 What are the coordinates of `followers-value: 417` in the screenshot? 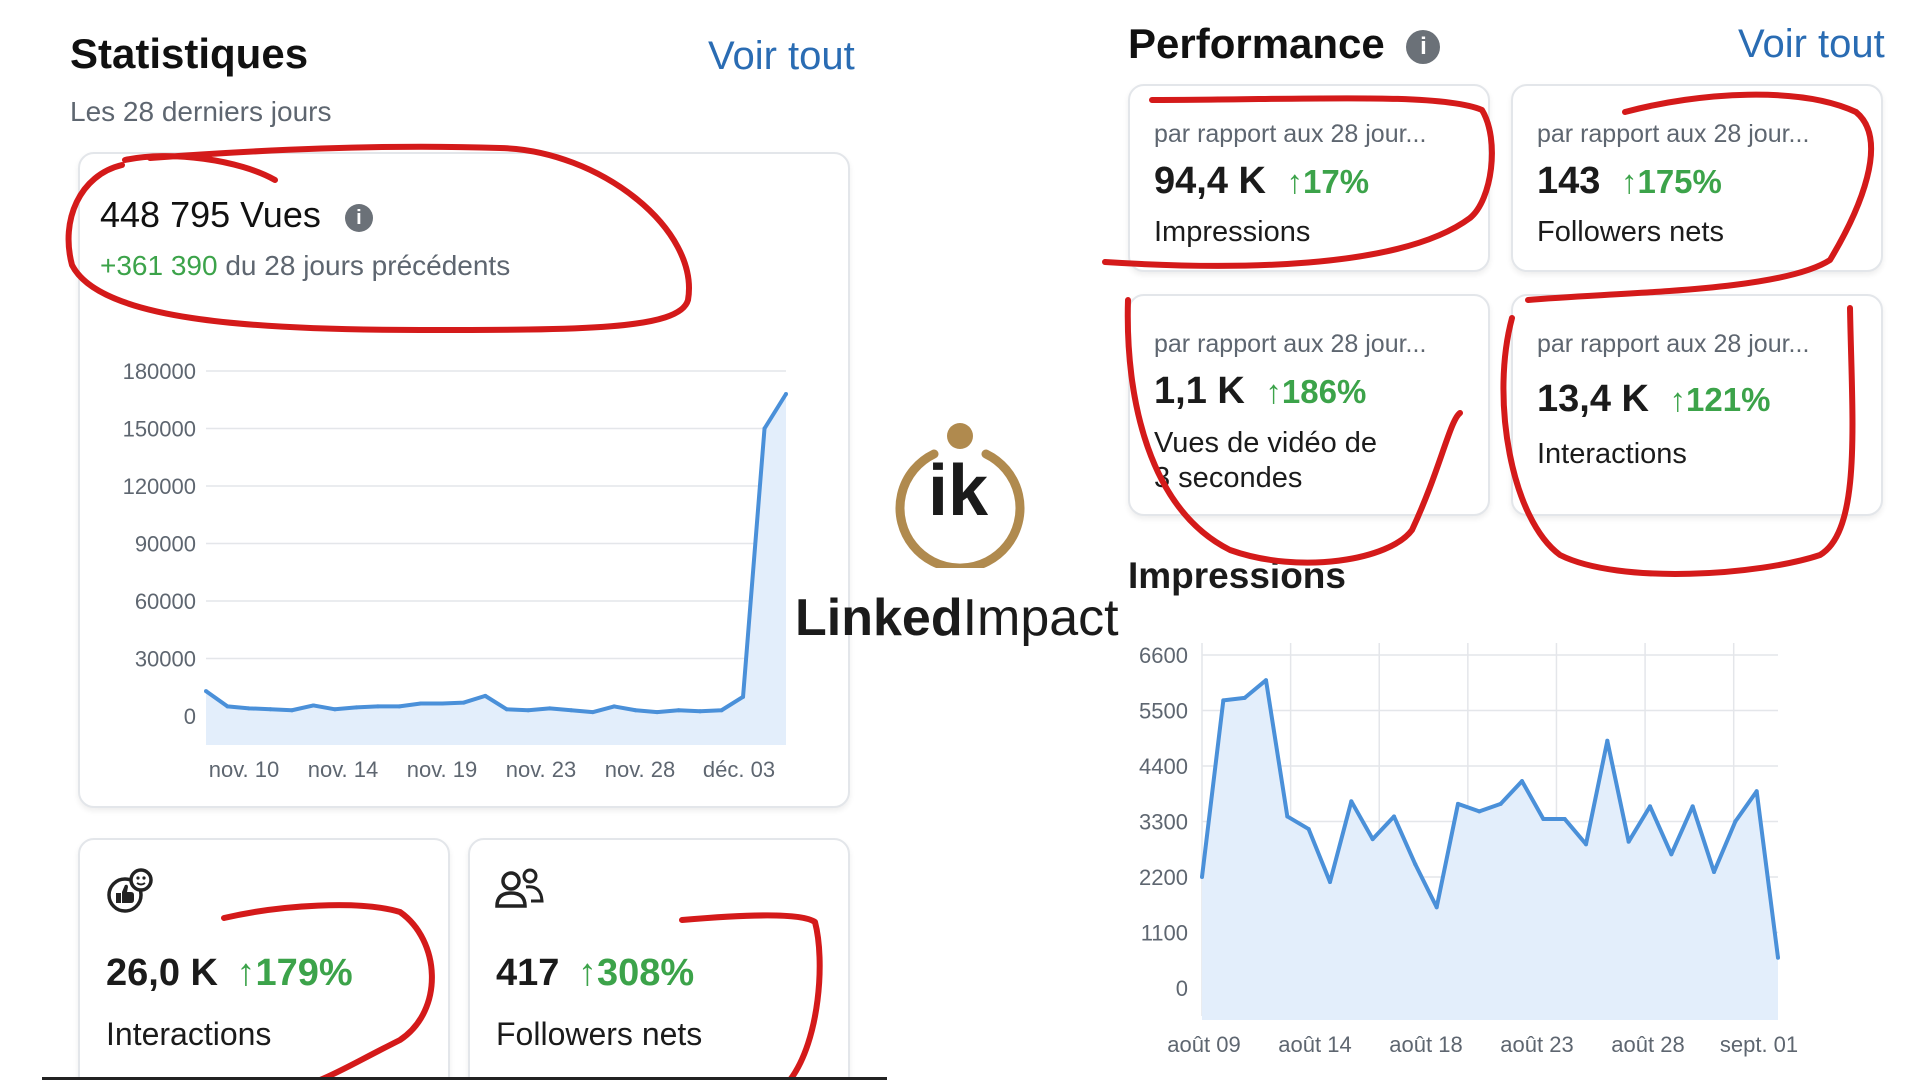 It's located at (528, 973).